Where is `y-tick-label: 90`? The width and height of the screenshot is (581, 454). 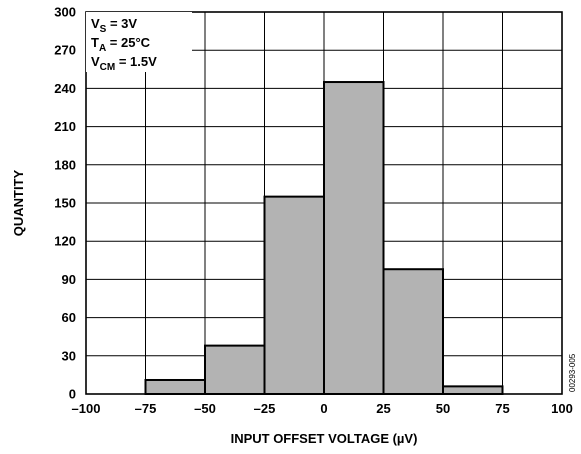 y-tick-label: 90 is located at coordinates (69, 279).